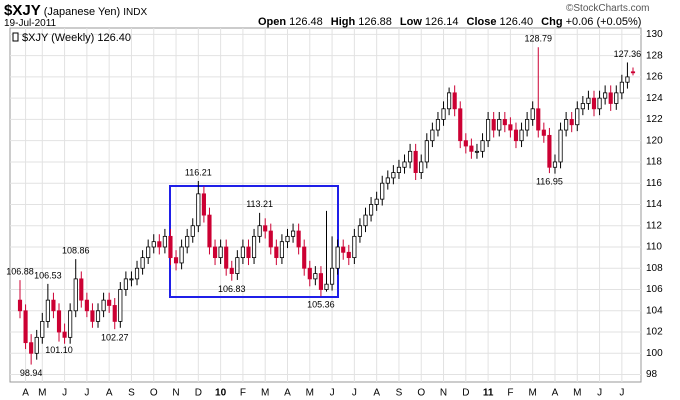 This screenshot has height=400, width=680. Describe the element at coordinates (654, 140) in the screenshot. I see `y-tick-label: 120` at that location.